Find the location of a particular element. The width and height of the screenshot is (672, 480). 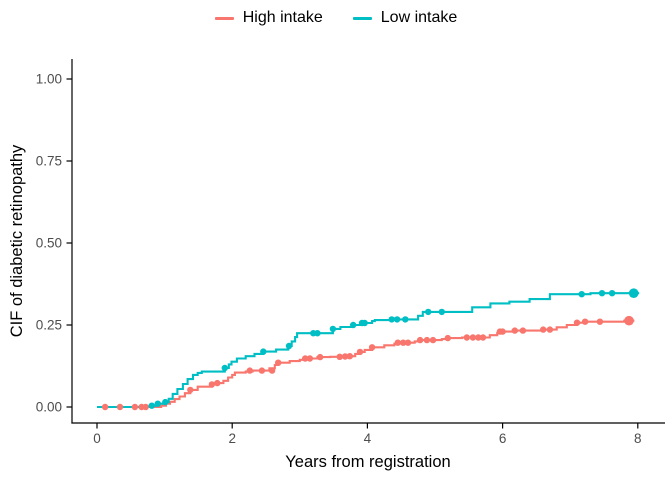

high-intake-line-swatch is located at coordinates (224, 18).